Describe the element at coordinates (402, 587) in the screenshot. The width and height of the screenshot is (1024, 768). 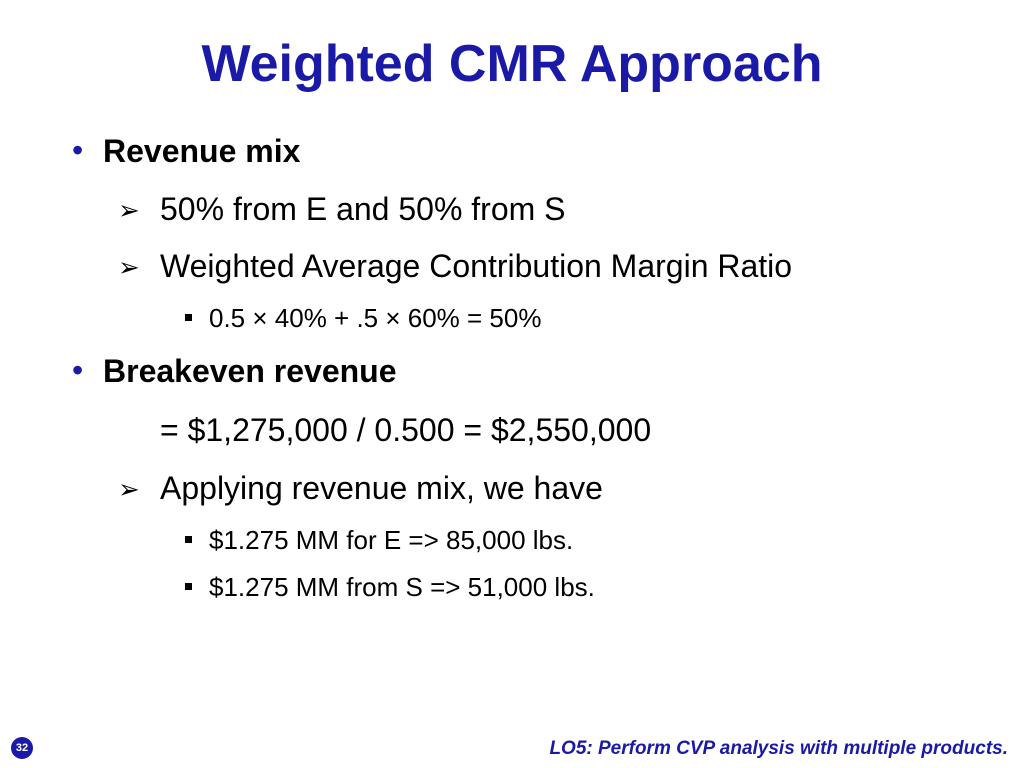
I see `breakeven-sub-item: $1.275 MM from S => 51,000 lbs.` at that location.